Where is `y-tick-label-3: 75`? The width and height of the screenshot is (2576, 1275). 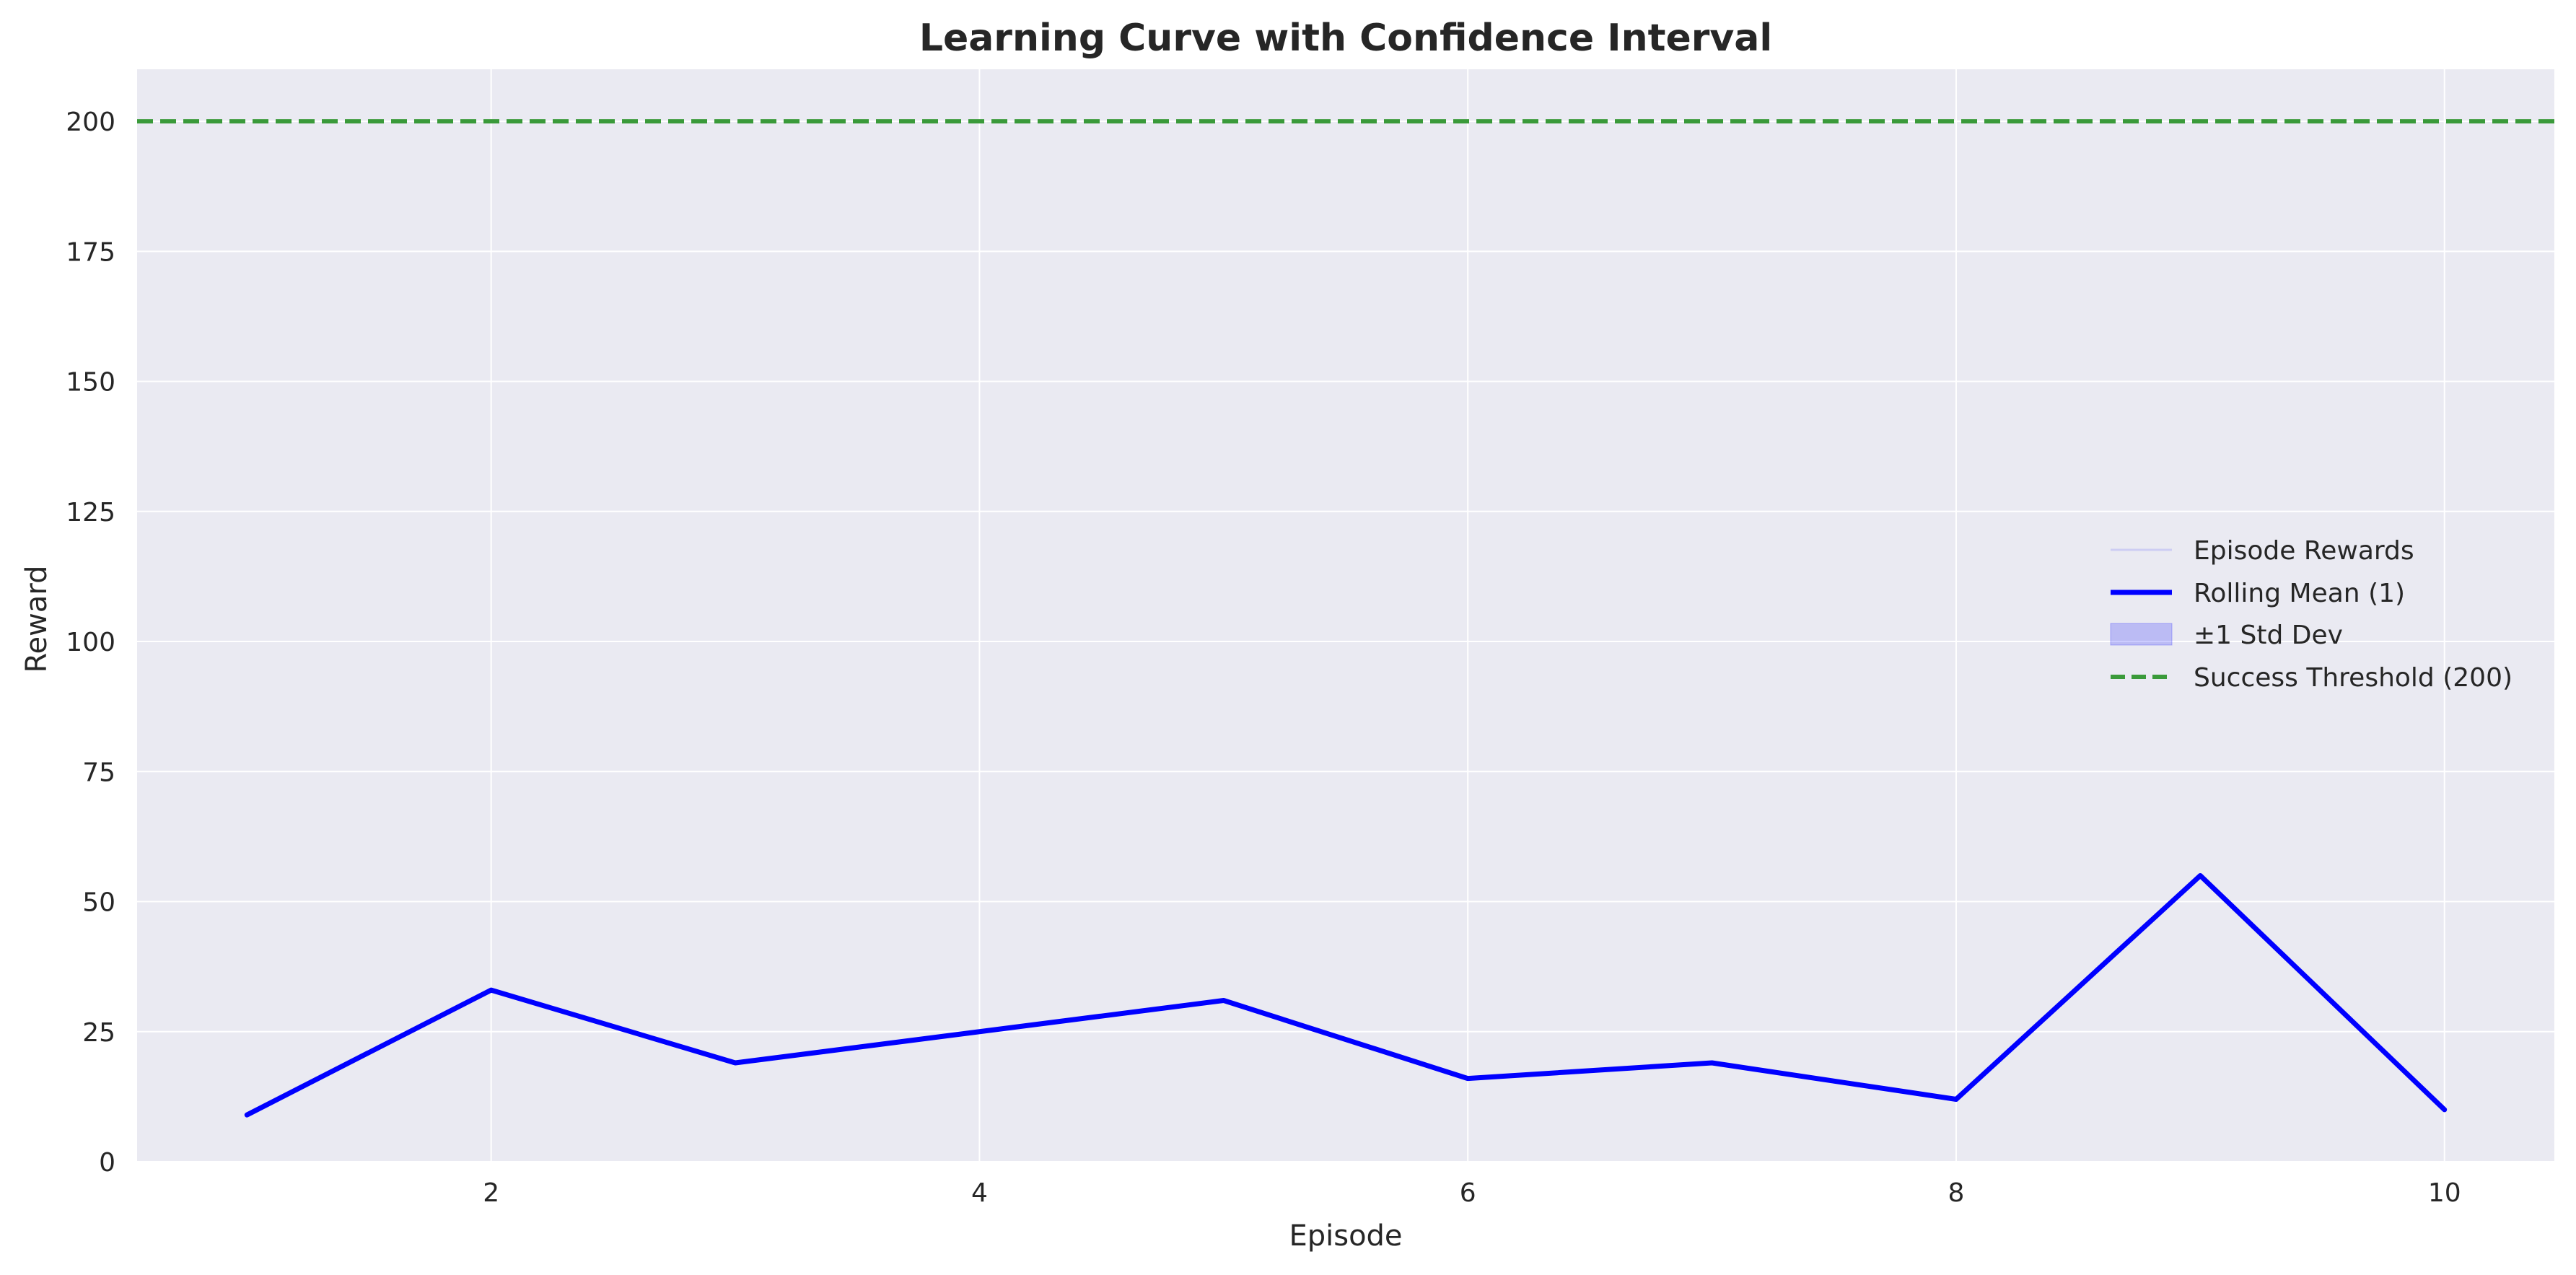
y-tick-label-3: 75 is located at coordinates (99, 773).